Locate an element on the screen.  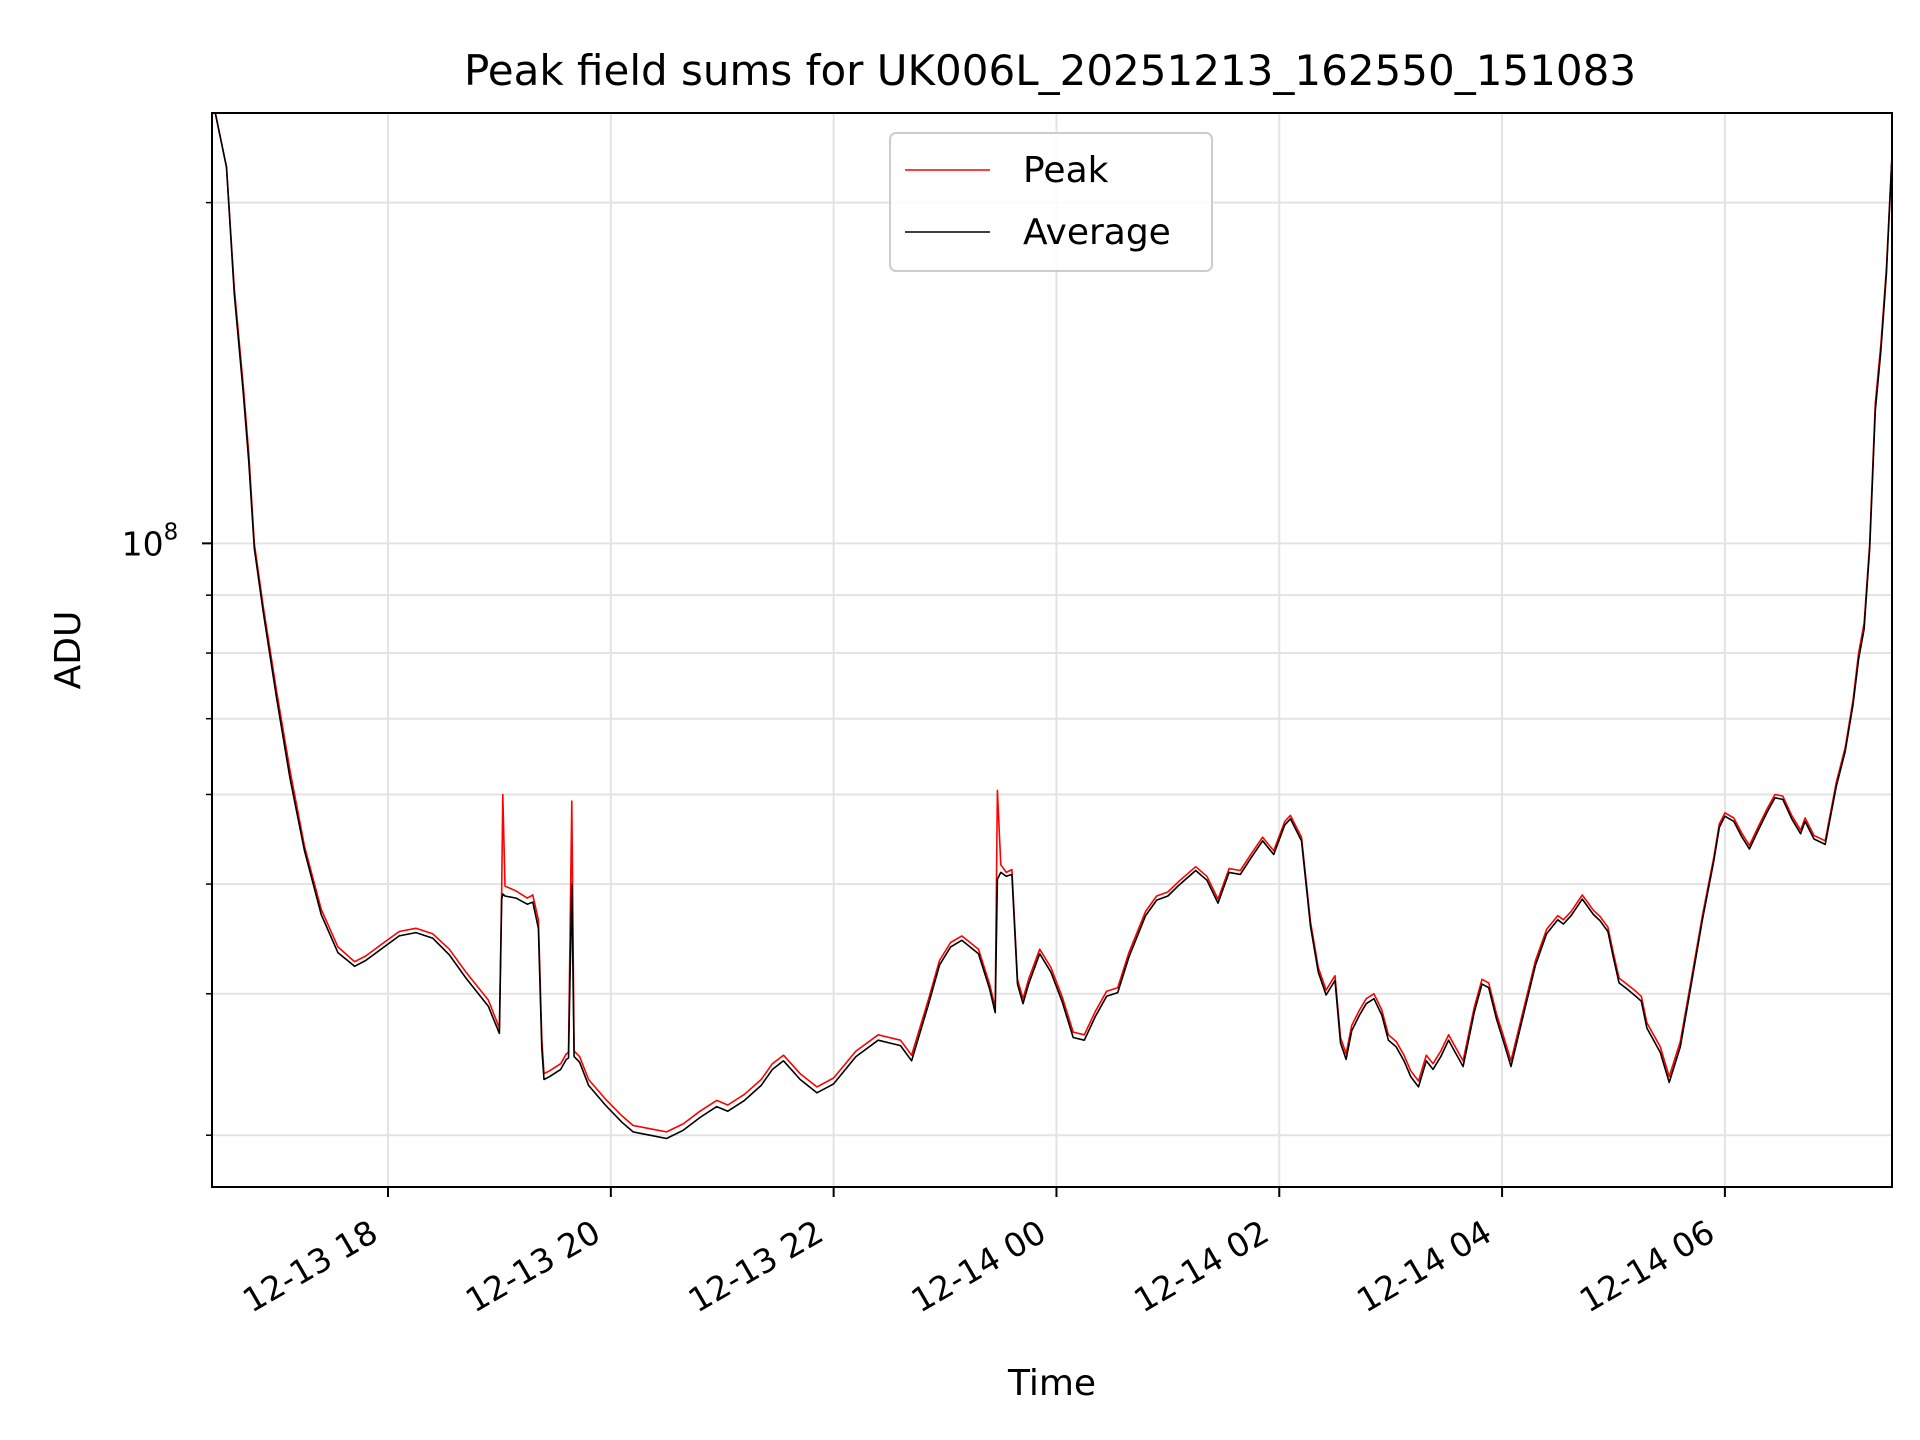
x-tick-label: 12-14 02 is located at coordinates (1201, 1266).